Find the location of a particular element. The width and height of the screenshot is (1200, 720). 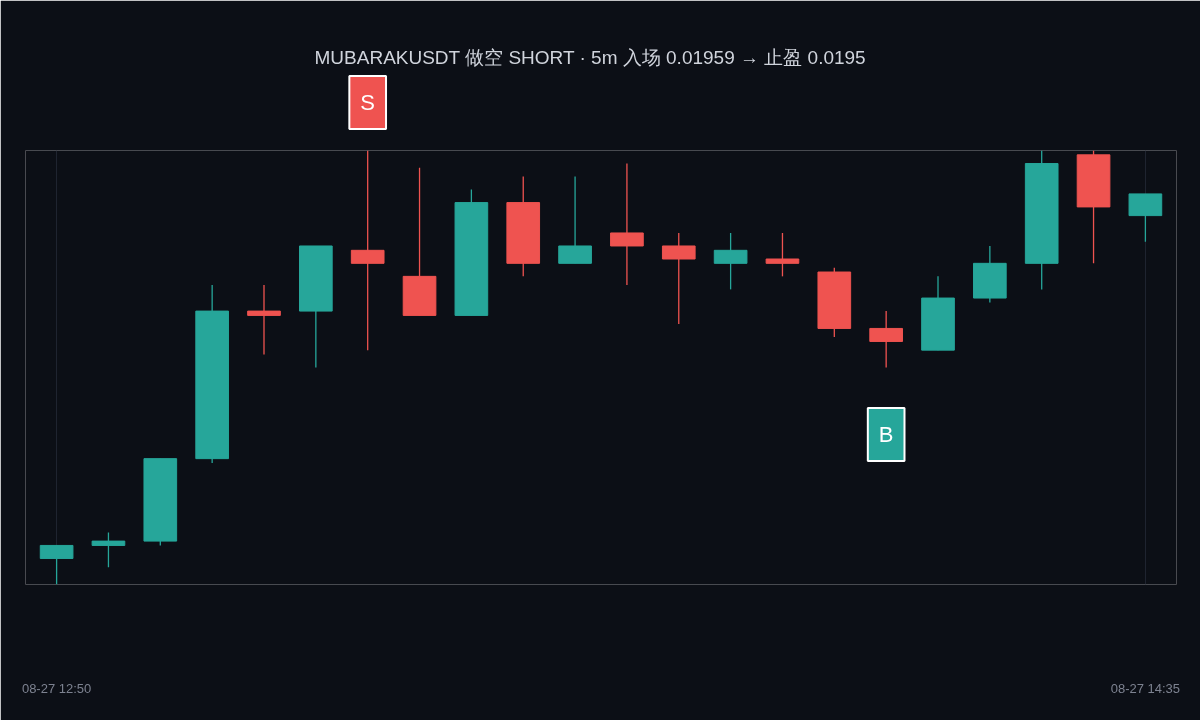

annotation: B is located at coordinates (886, 434).